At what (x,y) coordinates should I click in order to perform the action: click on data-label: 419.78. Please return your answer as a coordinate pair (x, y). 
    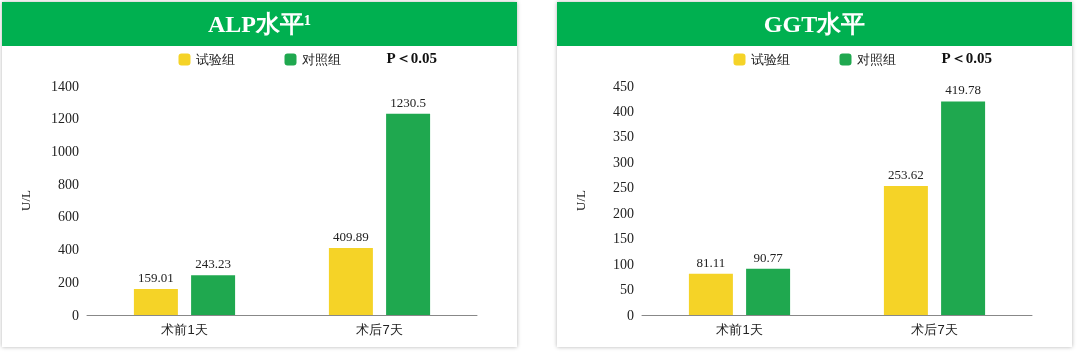
    Looking at the image, I should click on (963, 90).